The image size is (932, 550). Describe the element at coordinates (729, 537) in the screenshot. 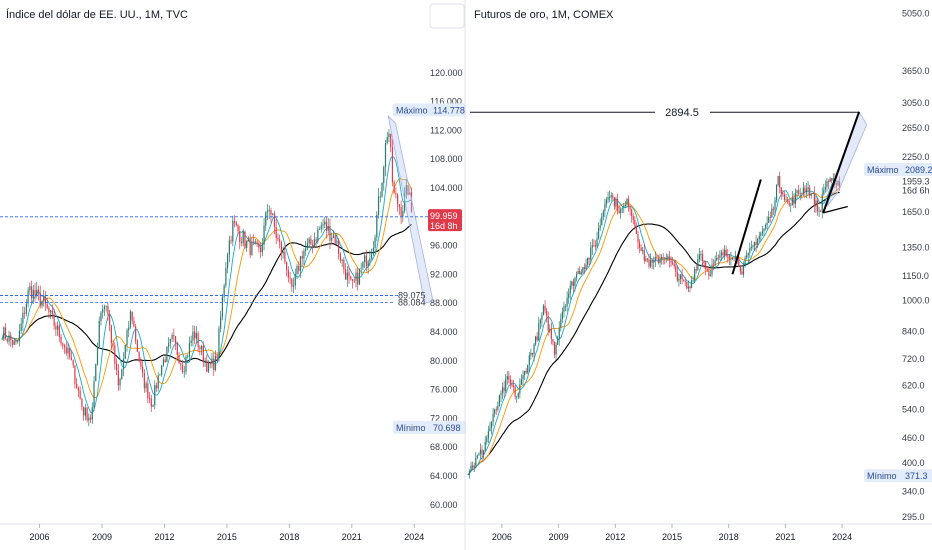

I see `x-tick-label: 2018` at that location.